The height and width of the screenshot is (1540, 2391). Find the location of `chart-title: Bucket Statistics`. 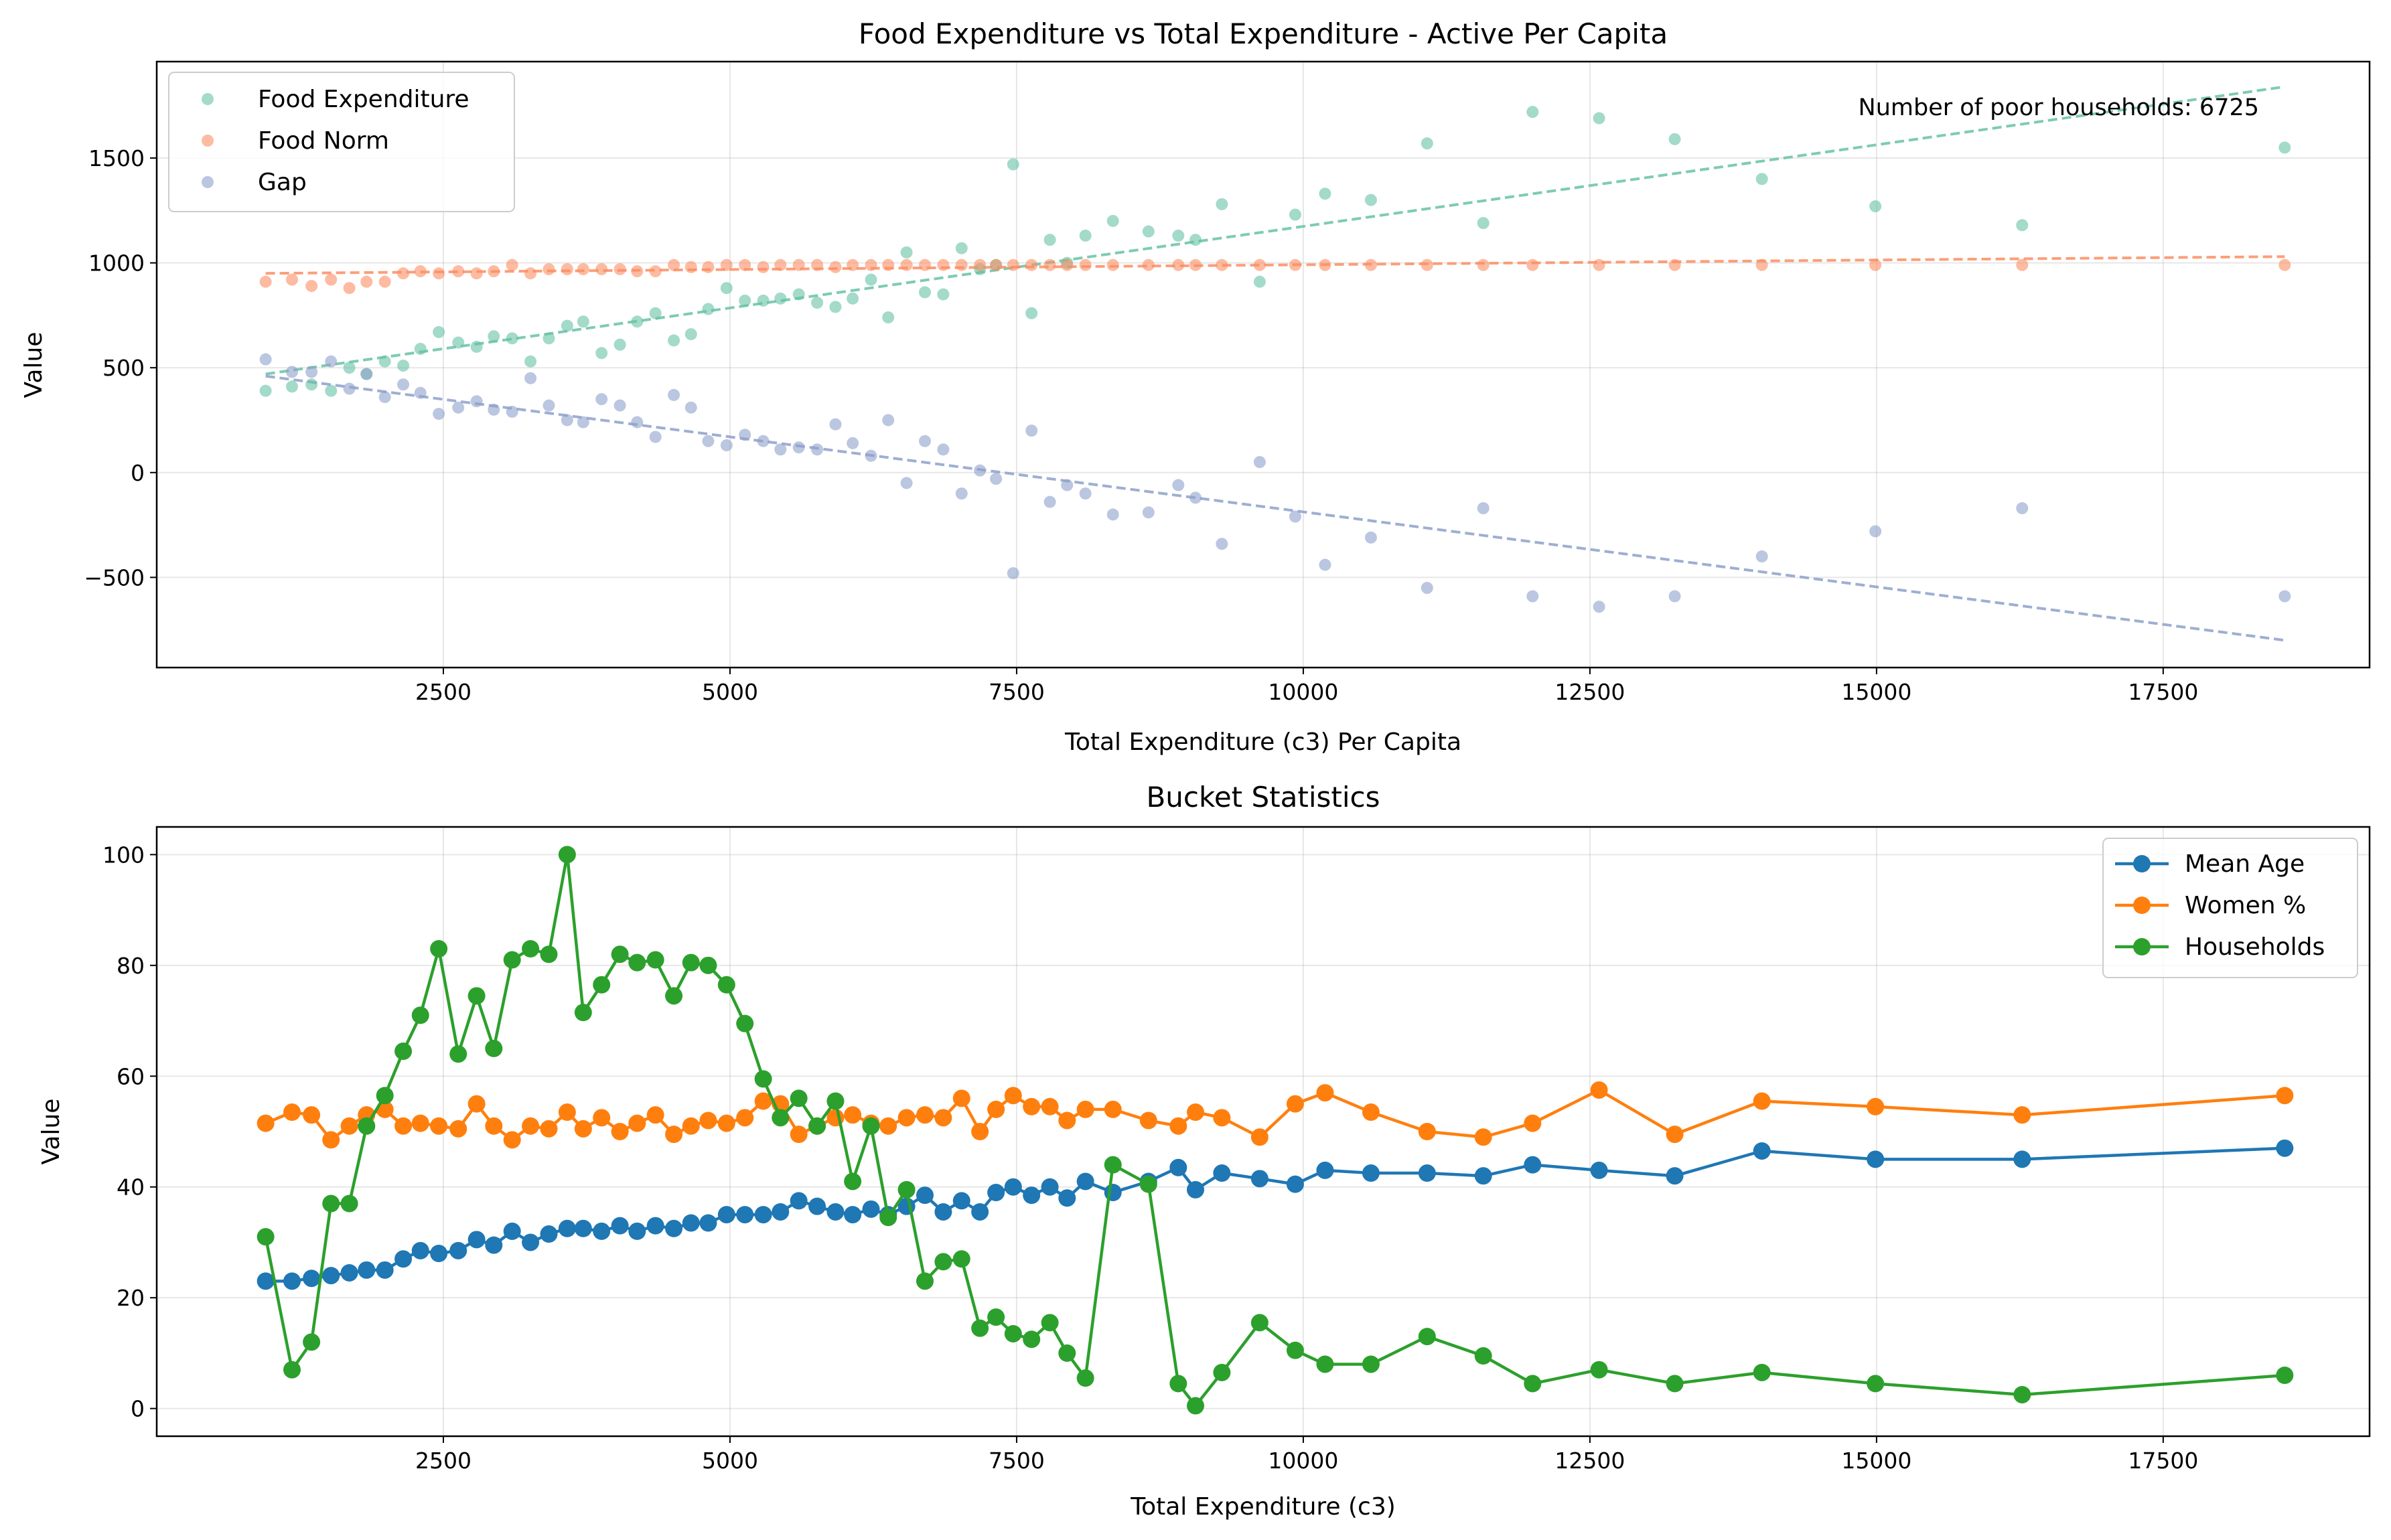

chart-title: Bucket Statistics is located at coordinates (1263, 797).